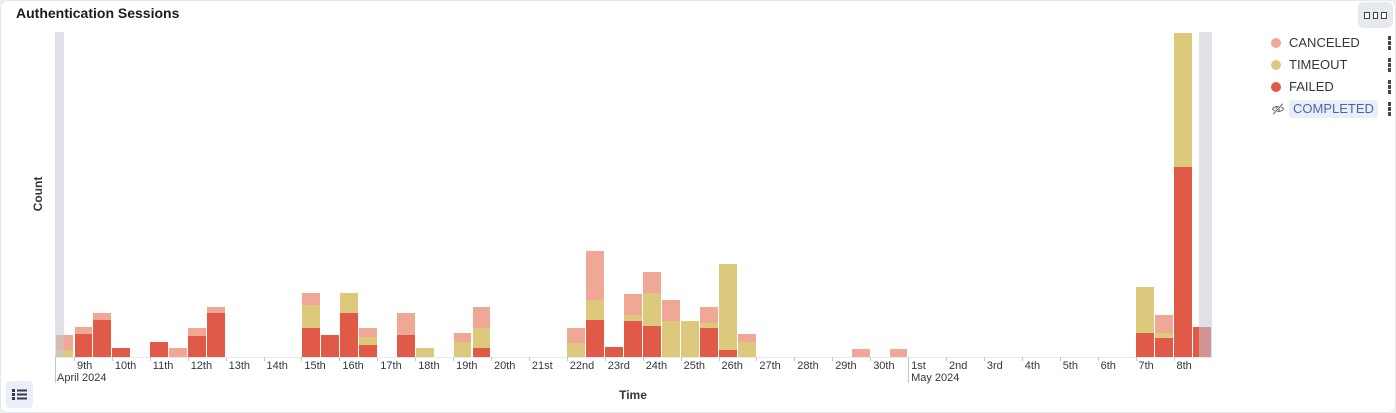 This screenshot has height=413, width=1396. What do you see at coordinates (1332, 43) in the screenshot?
I see `legend-item-canceled: CANCELED` at bounding box center [1332, 43].